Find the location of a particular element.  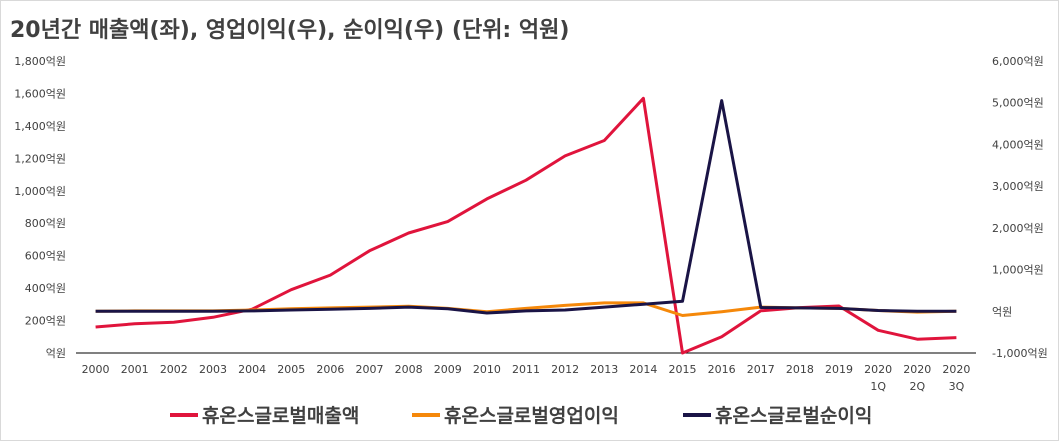

chart-title: 20년간 매출액(좌), 영업이익(우), 순이익(우) (단위: 억원) is located at coordinates (290, 30).